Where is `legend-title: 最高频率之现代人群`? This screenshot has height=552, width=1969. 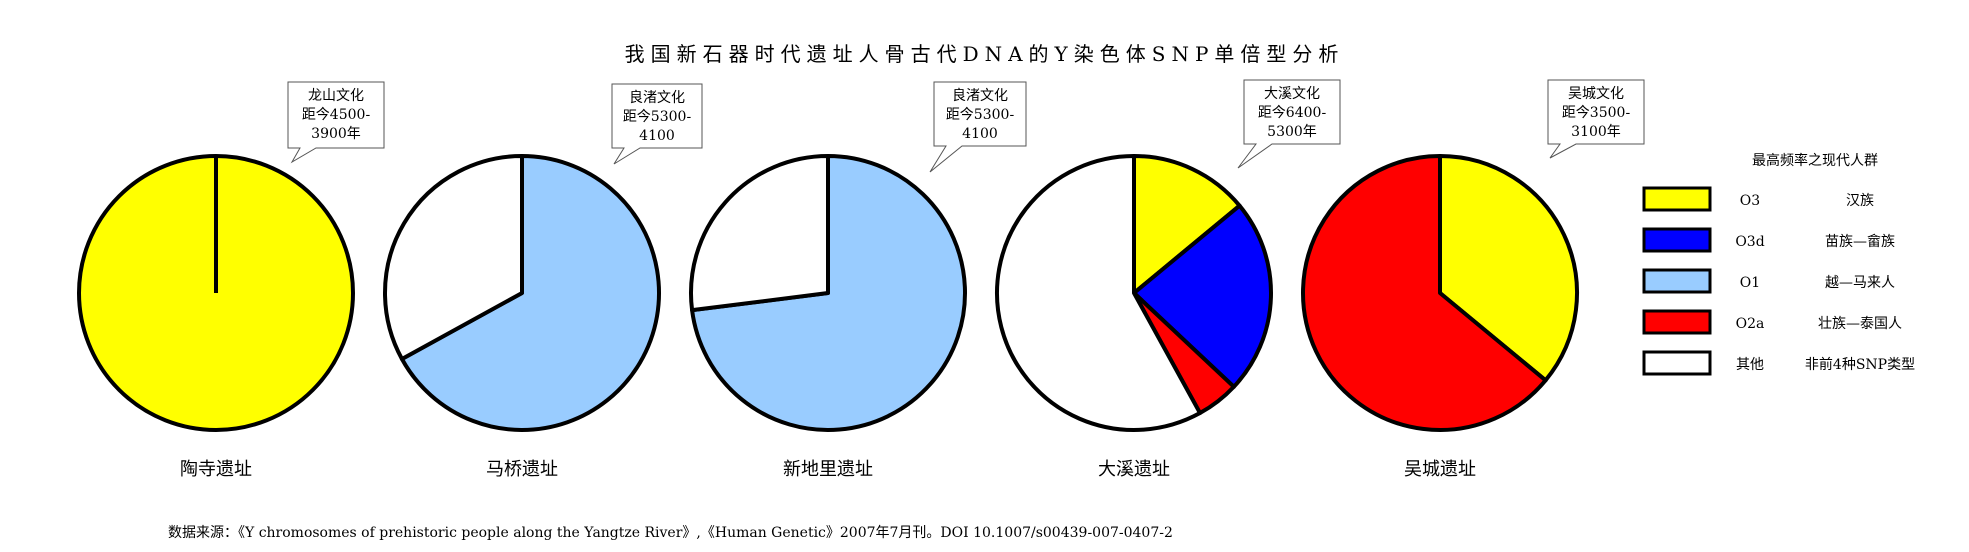
legend-title: 最高频率之现代人群 is located at coordinates (1815, 161).